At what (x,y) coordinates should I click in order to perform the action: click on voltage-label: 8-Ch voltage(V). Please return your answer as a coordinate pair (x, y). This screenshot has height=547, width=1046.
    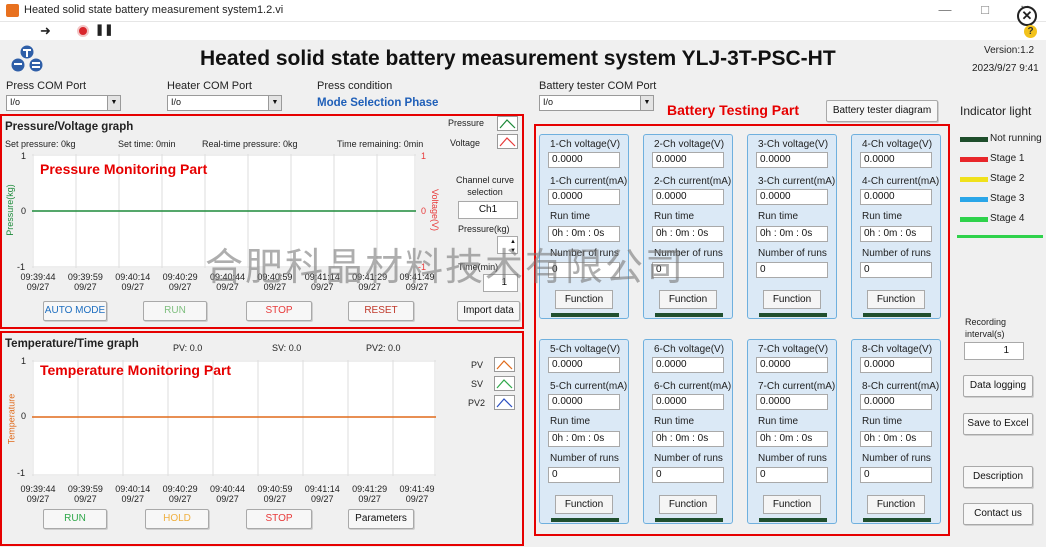
    Looking at the image, I should click on (897, 349).